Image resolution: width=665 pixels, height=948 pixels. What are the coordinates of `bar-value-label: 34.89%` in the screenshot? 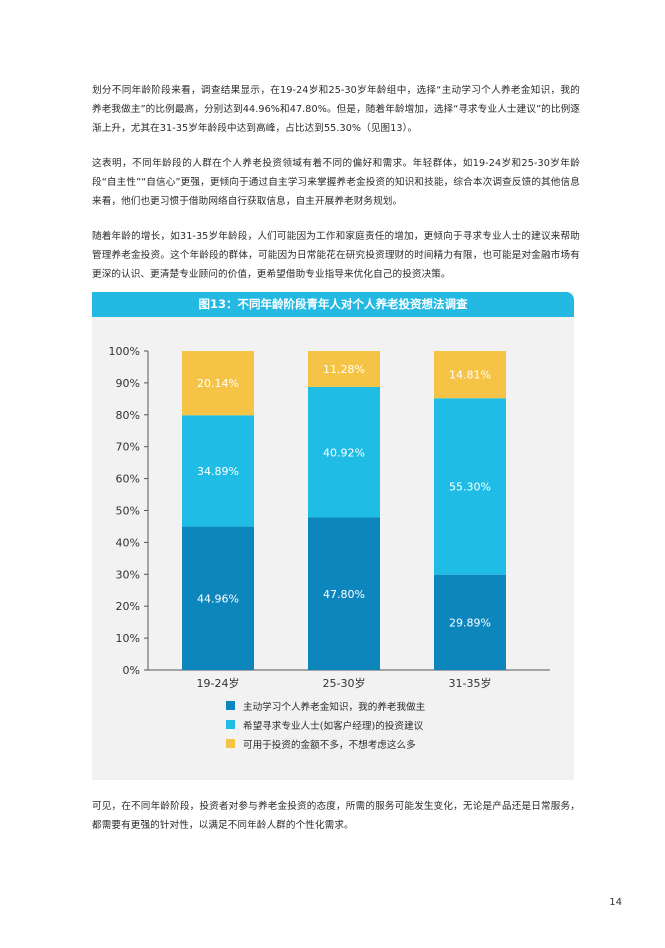 It's located at (218, 471).